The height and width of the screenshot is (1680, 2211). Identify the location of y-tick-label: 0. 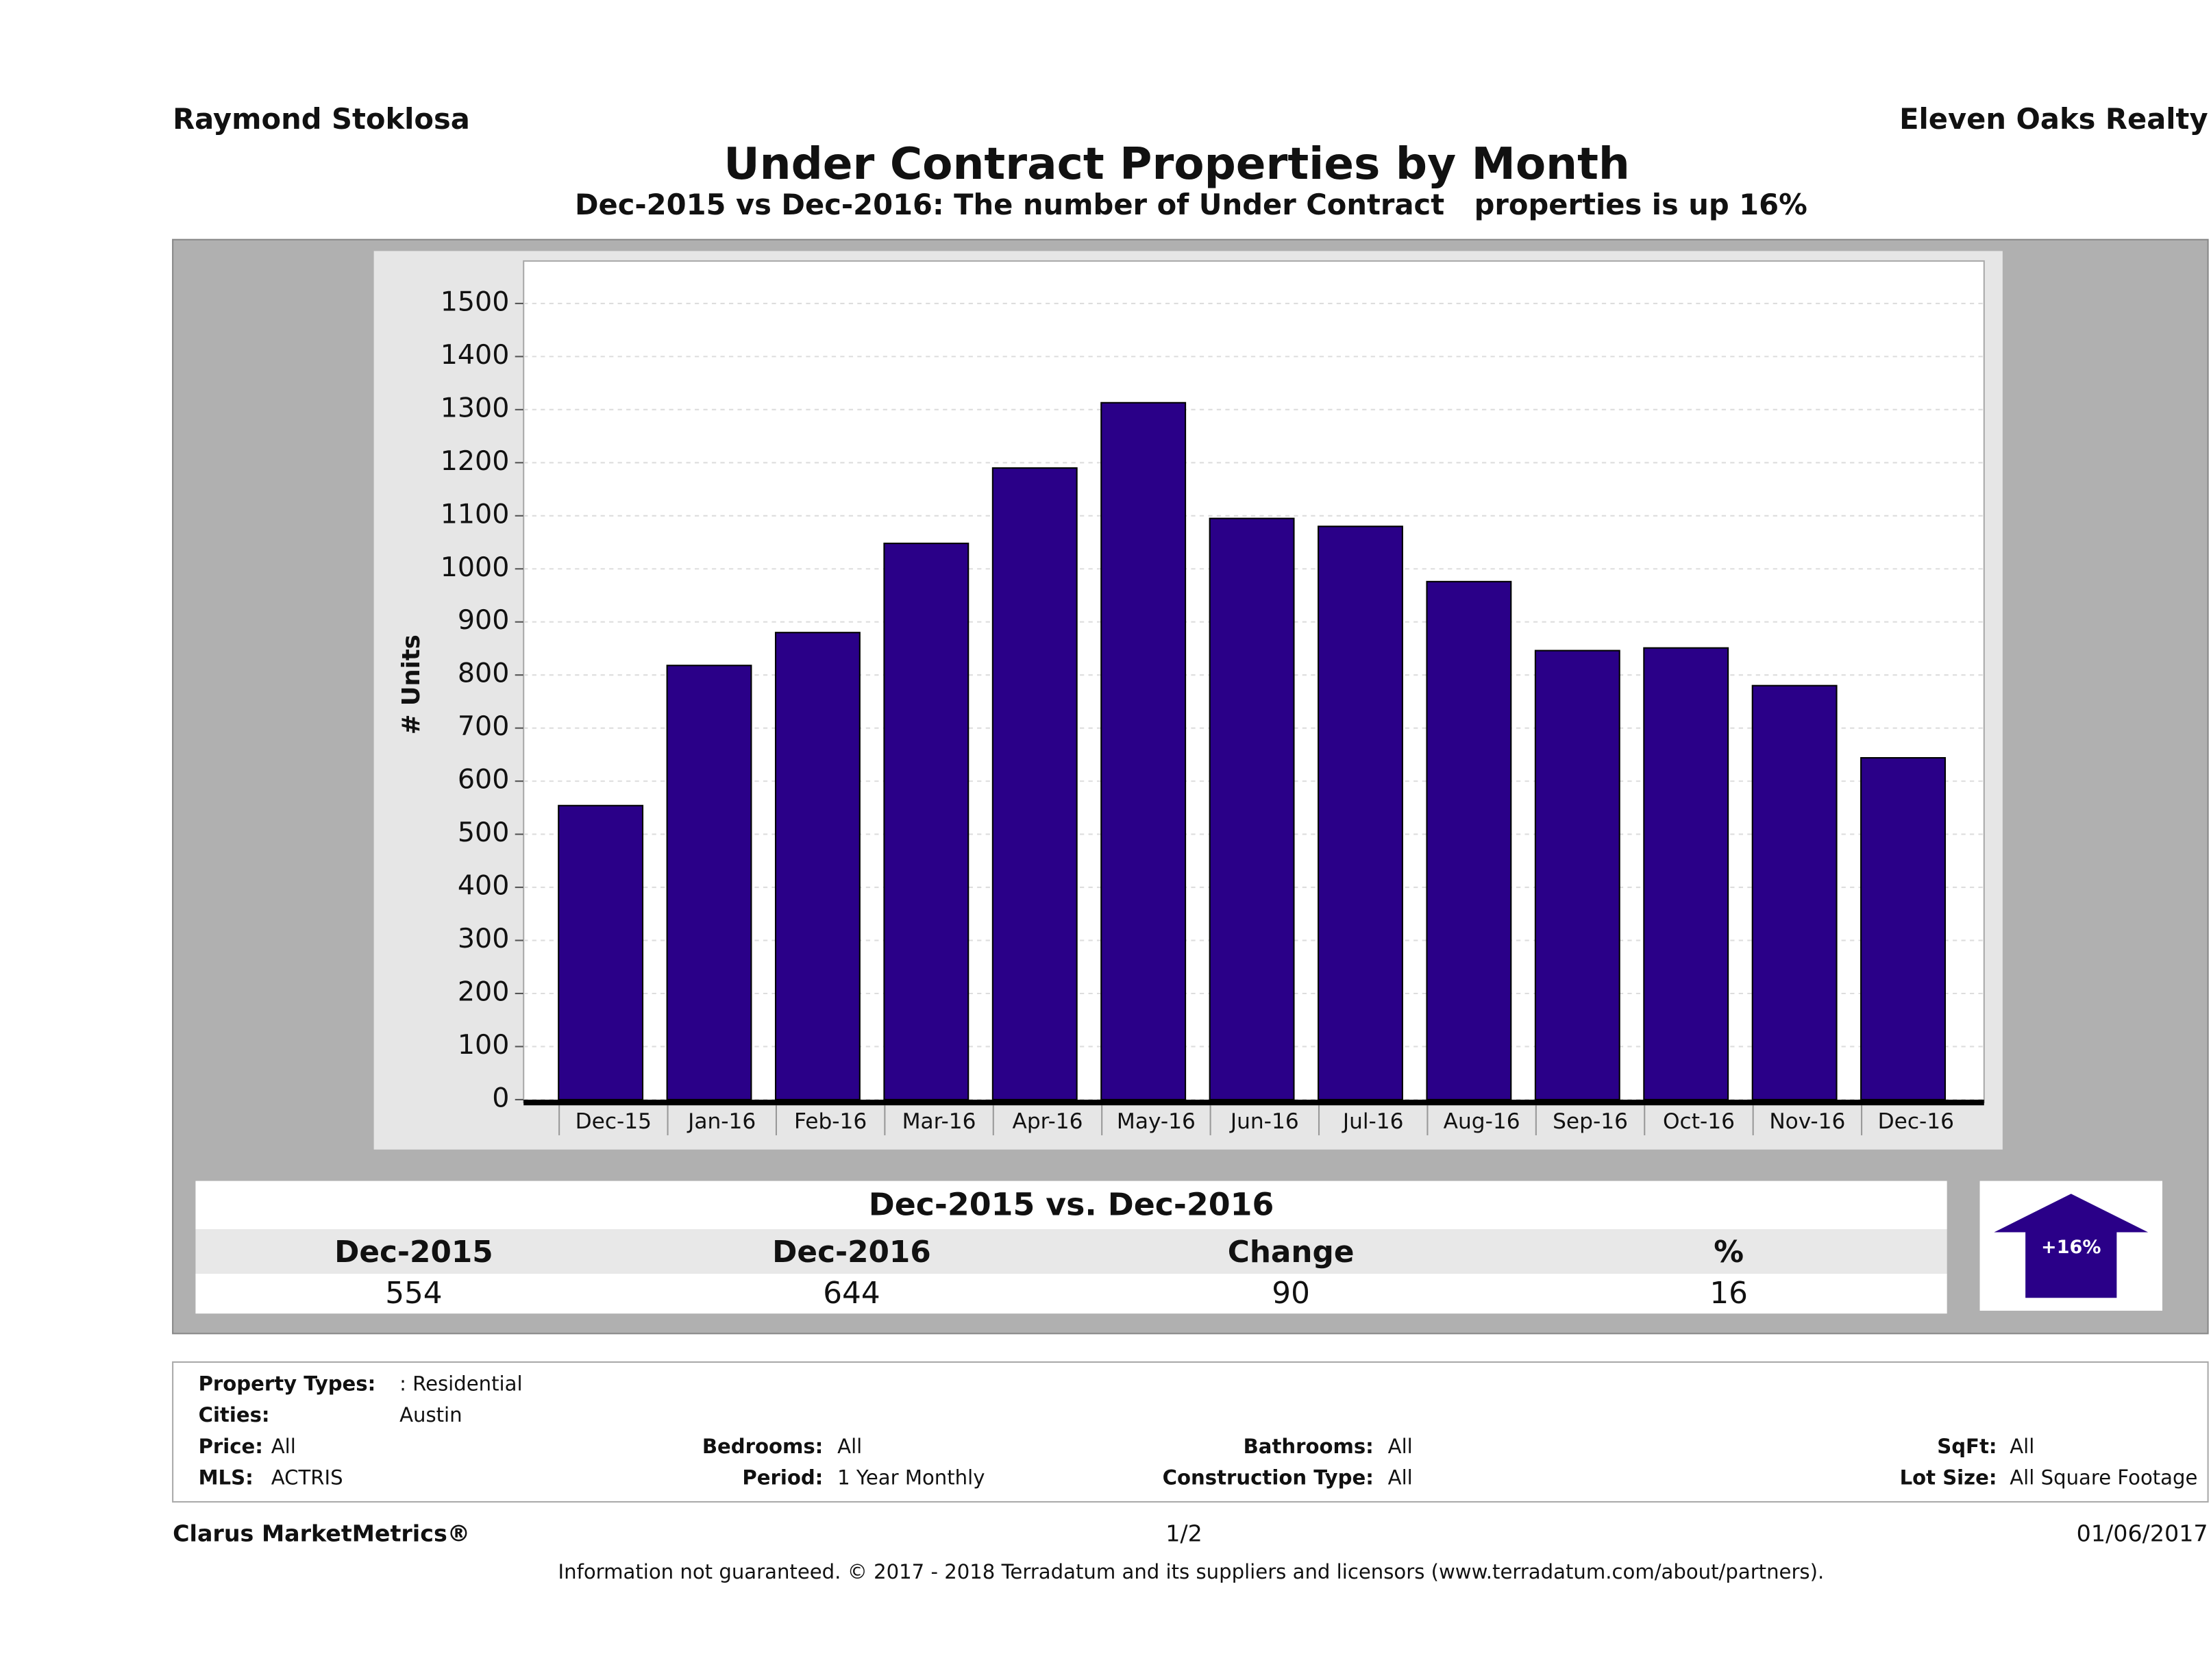
(500, 1097).